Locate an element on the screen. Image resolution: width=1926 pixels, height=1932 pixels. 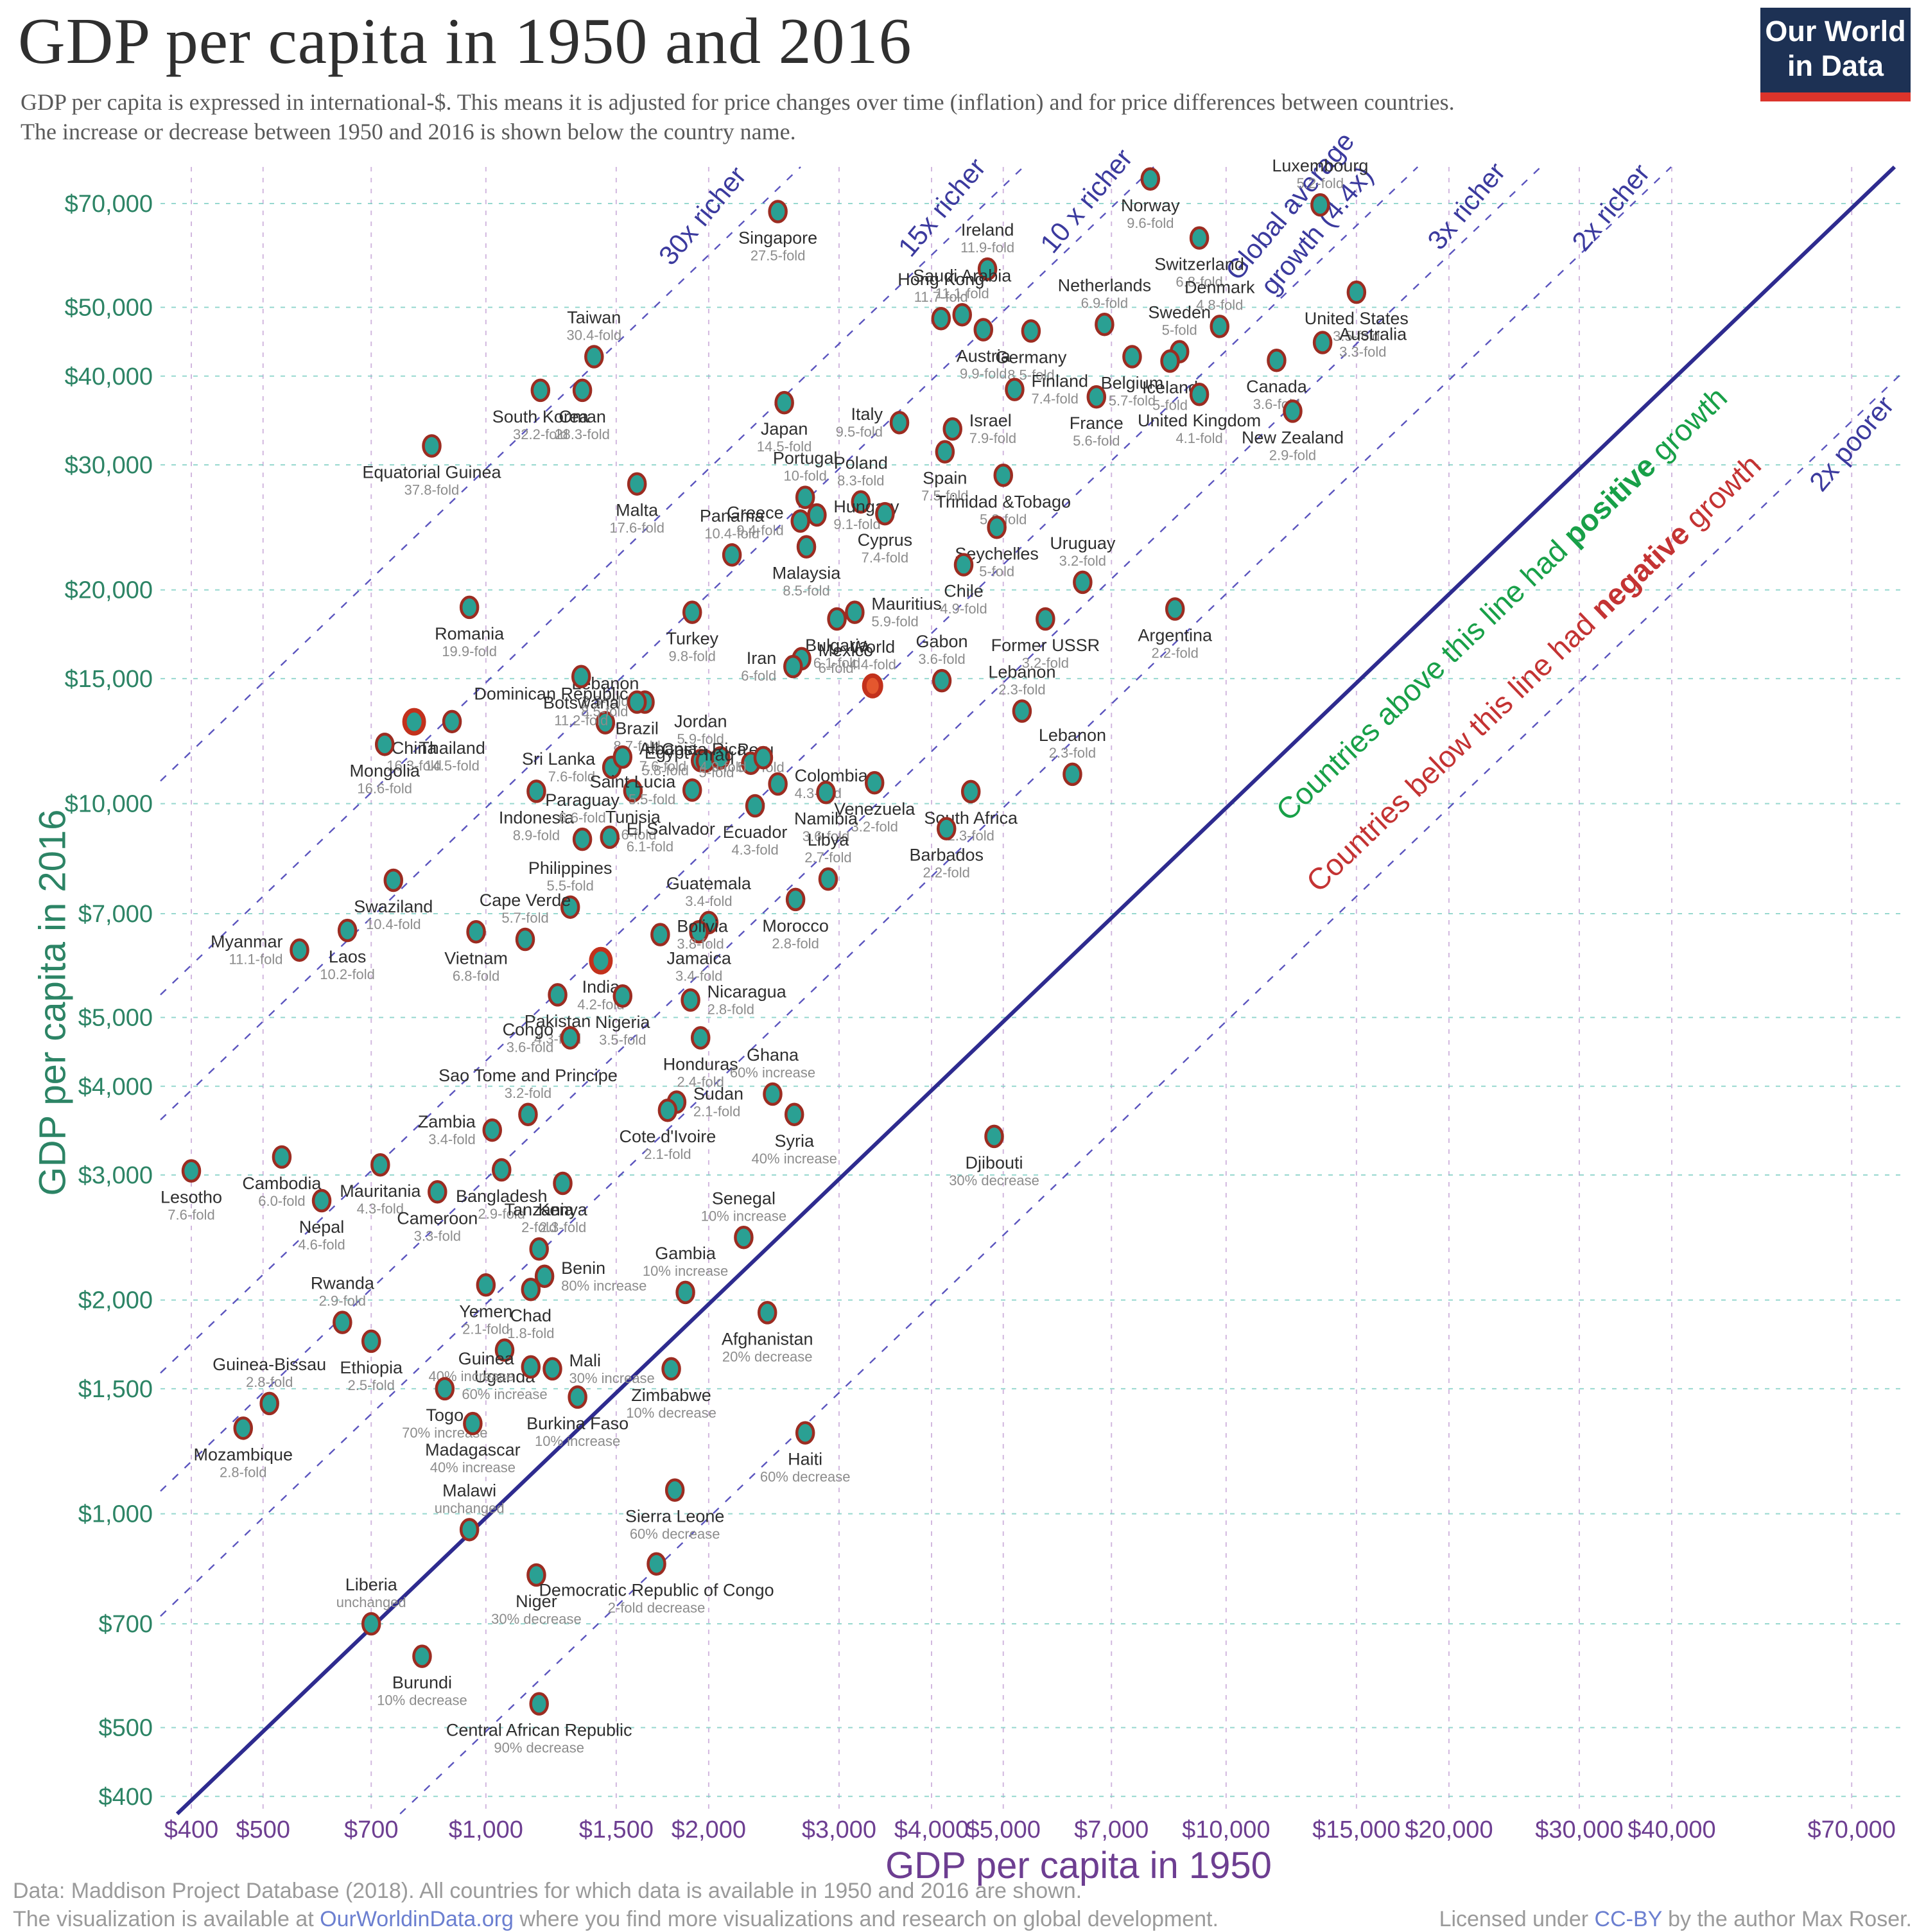
data-point-mauritius is located at coordinates (855, 612).